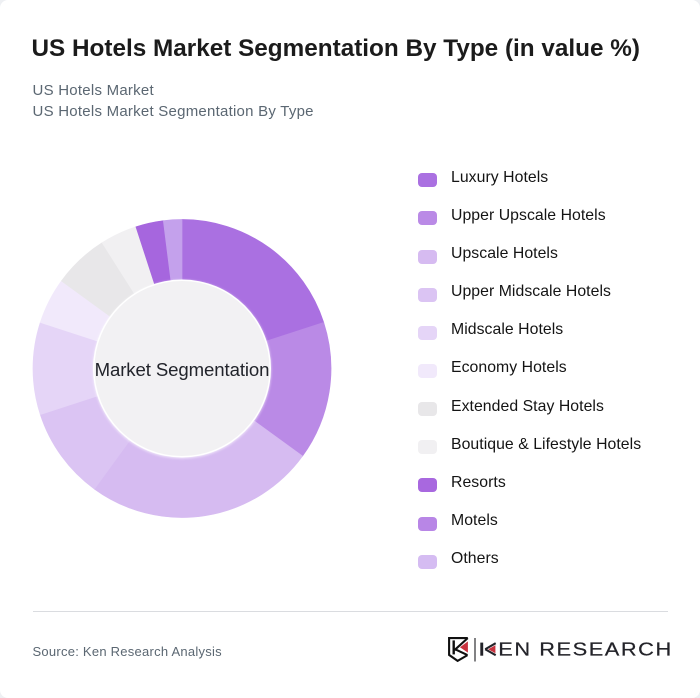  I want to click on svg-text: EN RESEARCH, so click(585, 650).